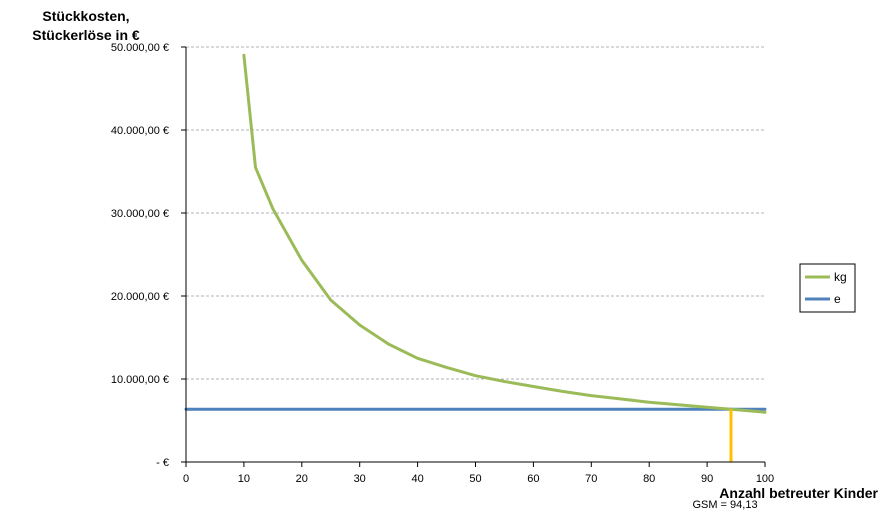 This screenshot has height=521, width=887. Describe the element at coordinates (765, 479) in the screenshot. I see `x-tick-label: 100` at that location.